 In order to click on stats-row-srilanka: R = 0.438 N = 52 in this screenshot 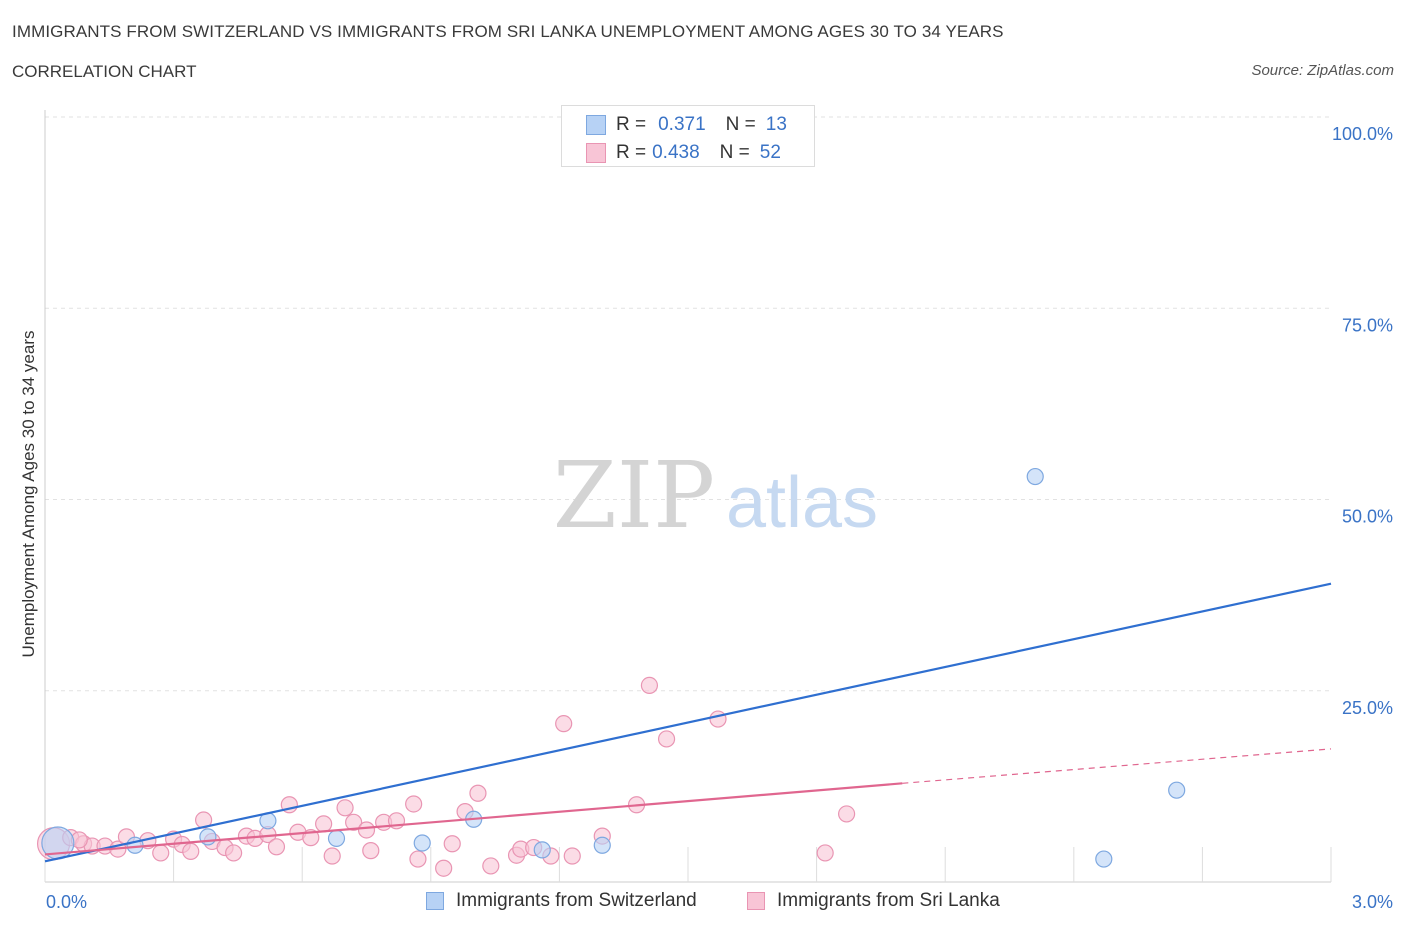, I will do `click(683, 153)`.